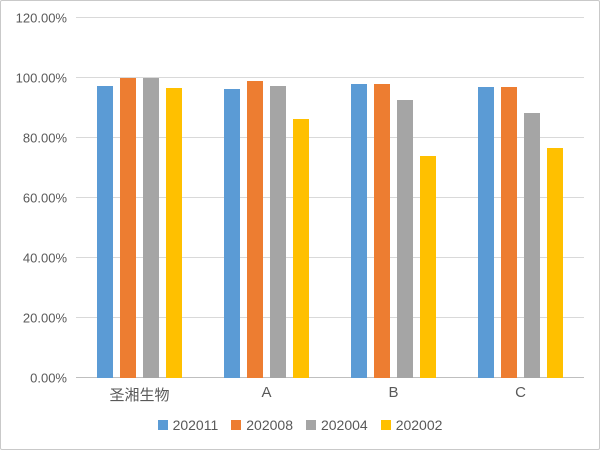 This screenshot has width=600, height=450. Describe the element at coordinates (44, 318) in the screenshot. I see `y-axis-tick-label: 20.00%` at that location.